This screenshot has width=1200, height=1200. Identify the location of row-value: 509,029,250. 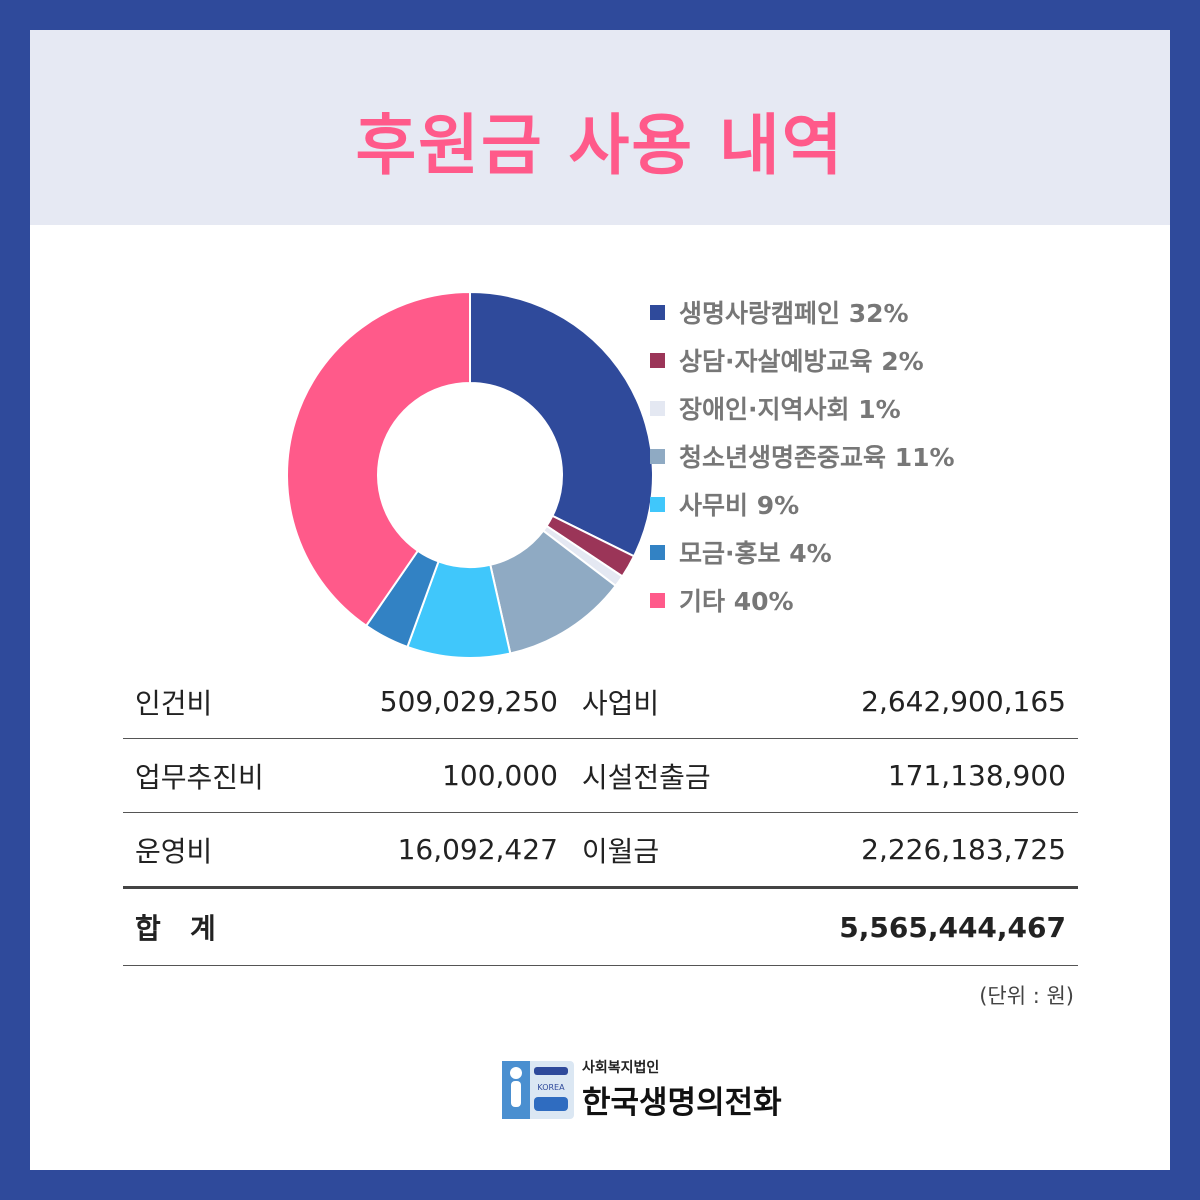
(442, 702).